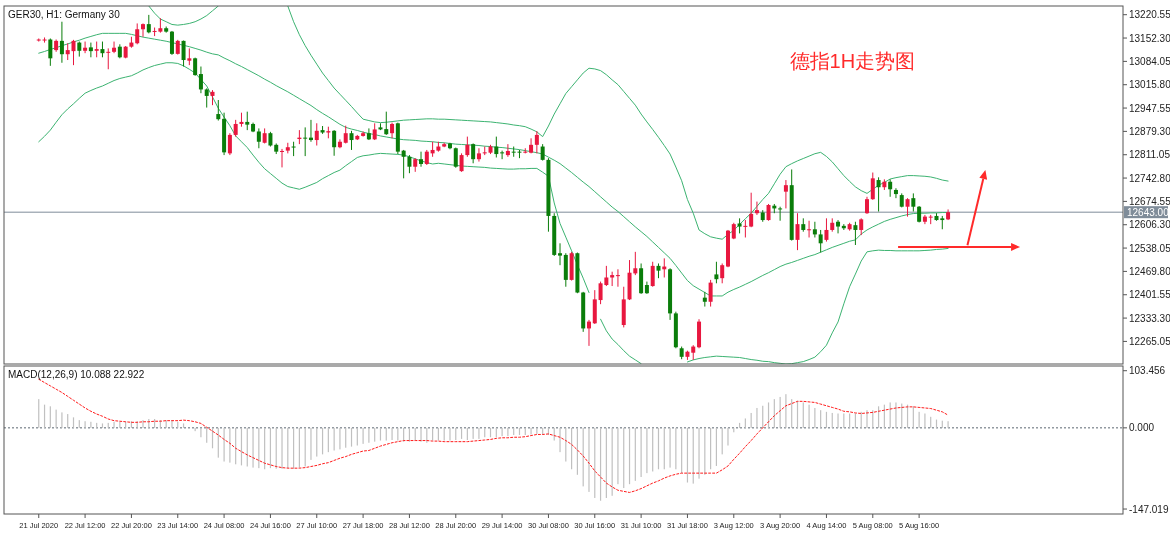  Describe the element at coordinates (64, 14) in the screenshot. I see `chart-title: GER30, H1: Germany 30` at that location.